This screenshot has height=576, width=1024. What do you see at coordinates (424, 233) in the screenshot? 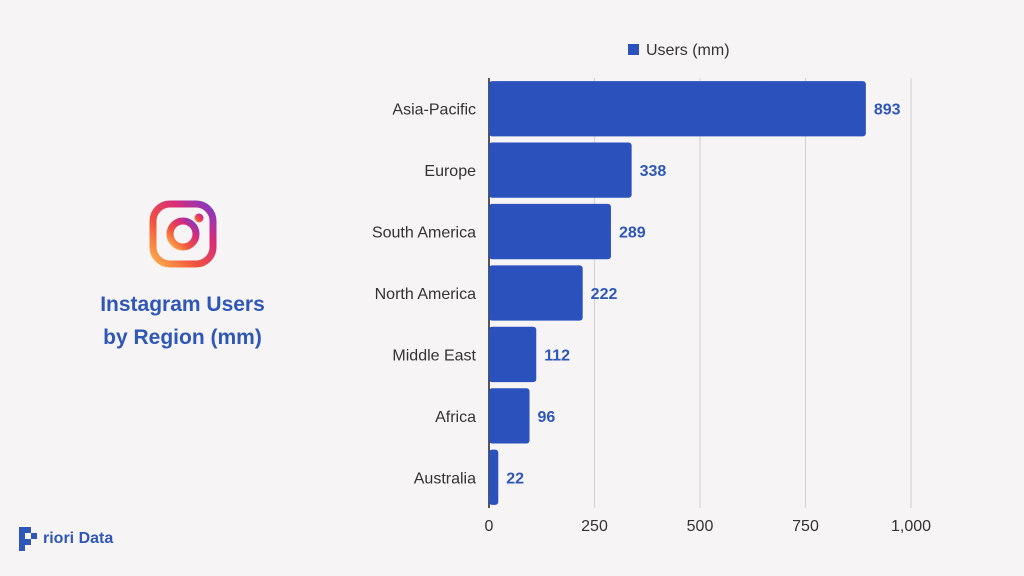
I see `category-label: South America` at bounding box center [424, 233].